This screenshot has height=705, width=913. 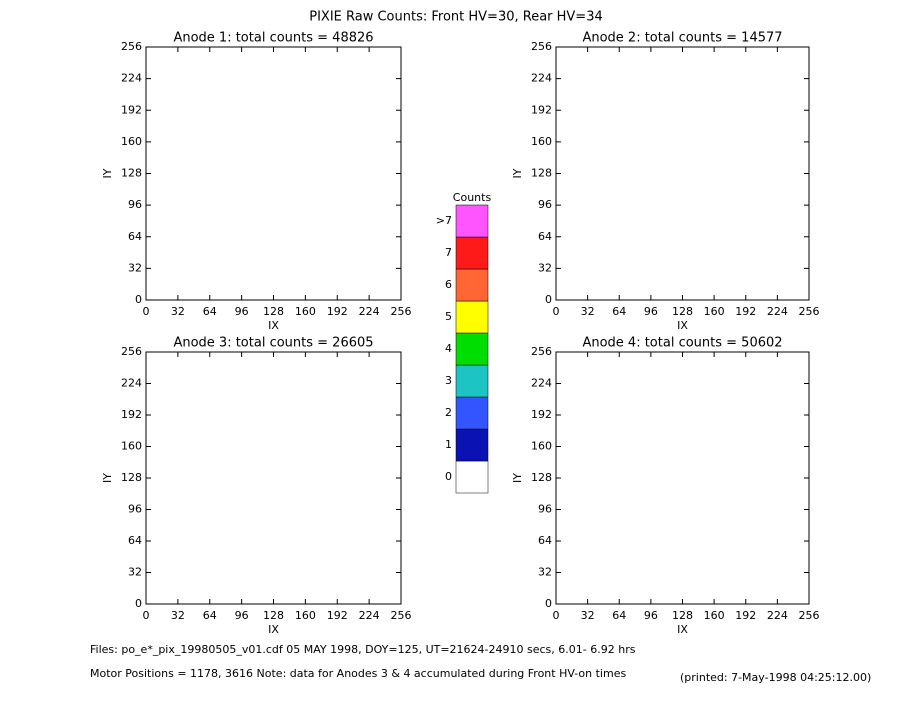 What do you see at coordinates (448, 476) in the screenshot?
I see `colorbar-label: 0` at bounding box center [448, 476].